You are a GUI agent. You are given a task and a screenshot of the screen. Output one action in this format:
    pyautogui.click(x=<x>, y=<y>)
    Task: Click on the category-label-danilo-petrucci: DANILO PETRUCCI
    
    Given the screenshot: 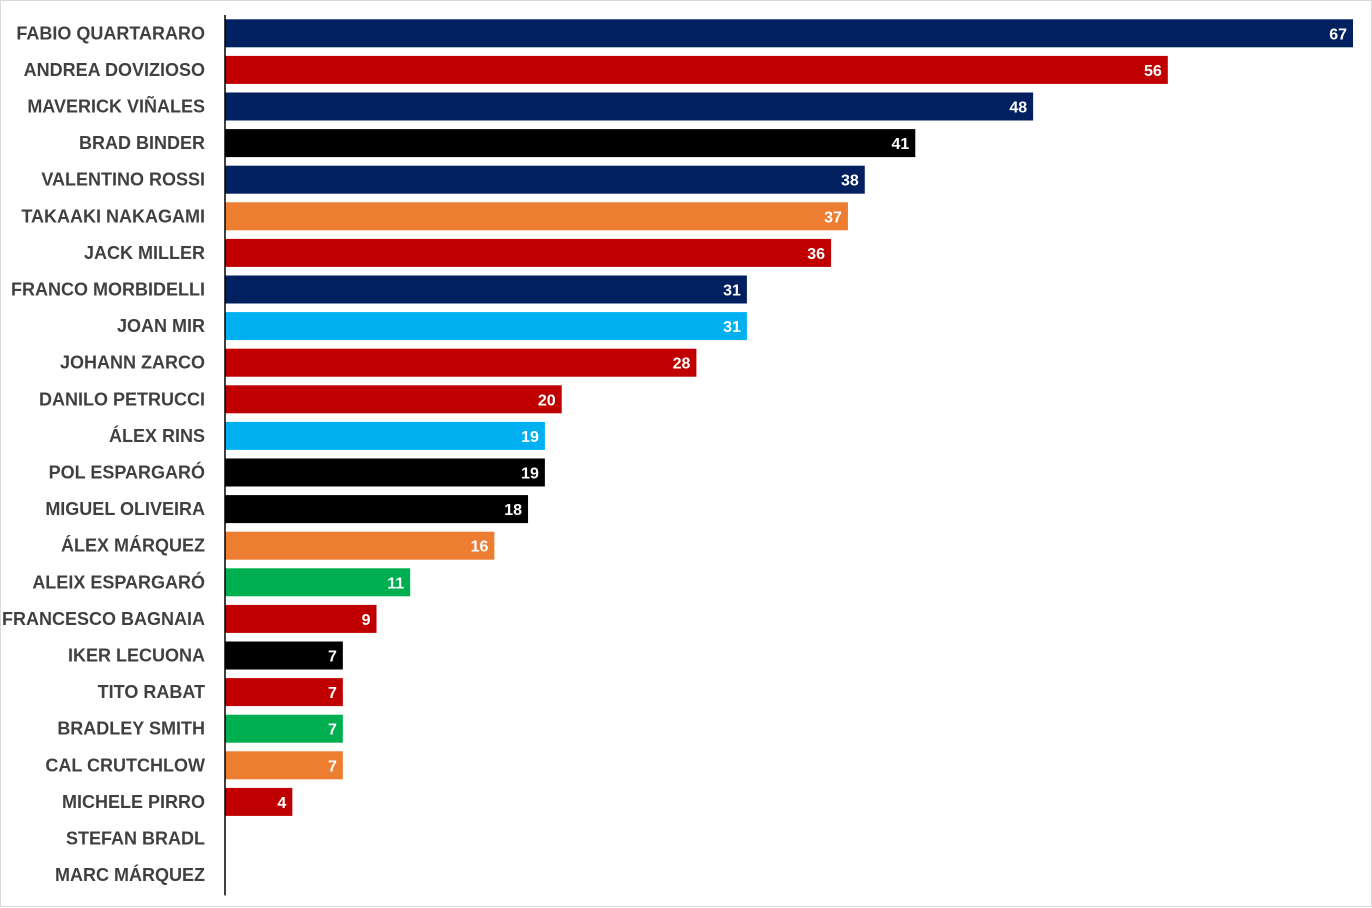 What is the action you would take?
    pyautogui.click(x=122, y=399)
    